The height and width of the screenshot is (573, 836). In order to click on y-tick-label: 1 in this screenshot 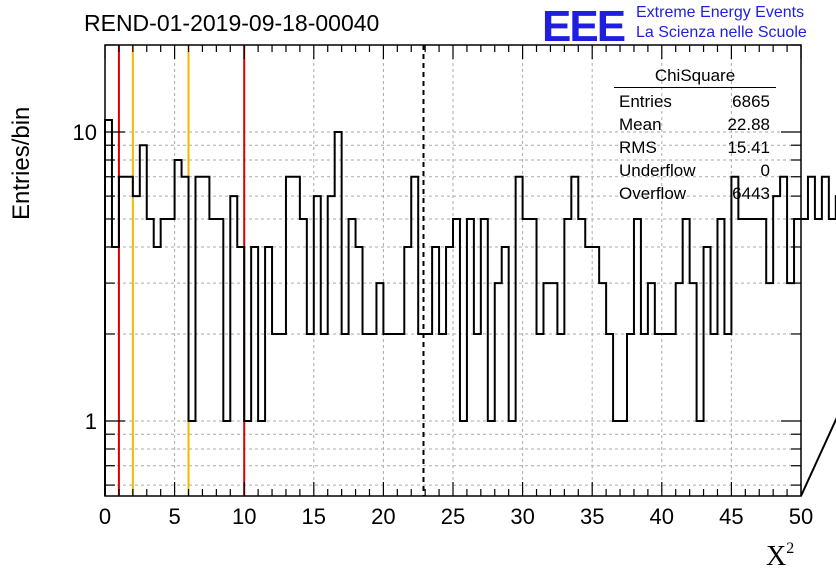, I will do `click(91, 421)`.